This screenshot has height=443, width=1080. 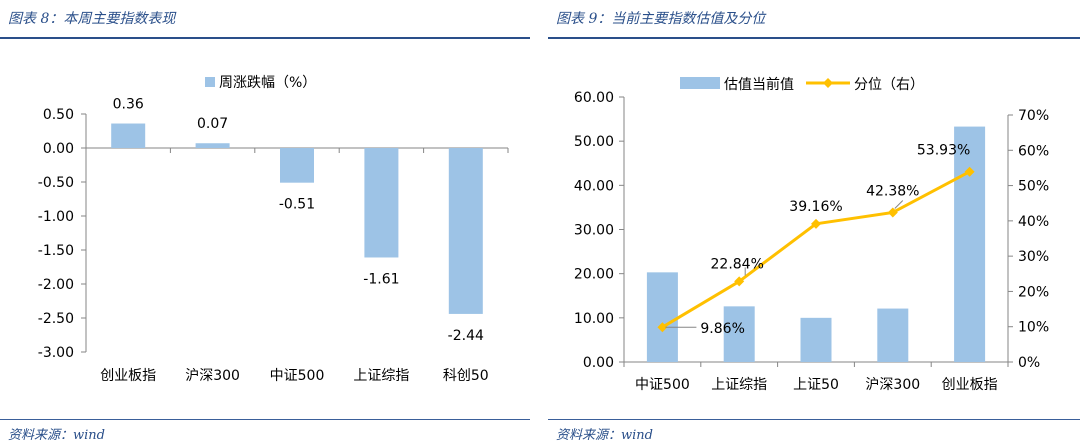 What do you see at coordinates (56, 217) in the screenshot?
I see `y-tick-label: -1.00` at bounding box center [56, 217].